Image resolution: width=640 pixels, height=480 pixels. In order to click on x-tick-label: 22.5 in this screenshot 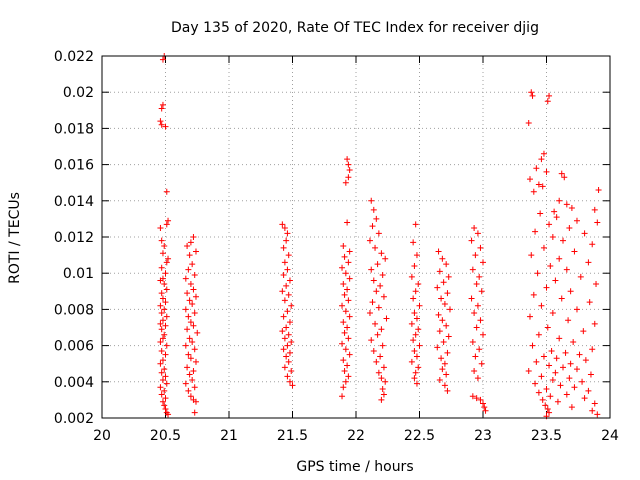, I will do `click(419, 436)`.